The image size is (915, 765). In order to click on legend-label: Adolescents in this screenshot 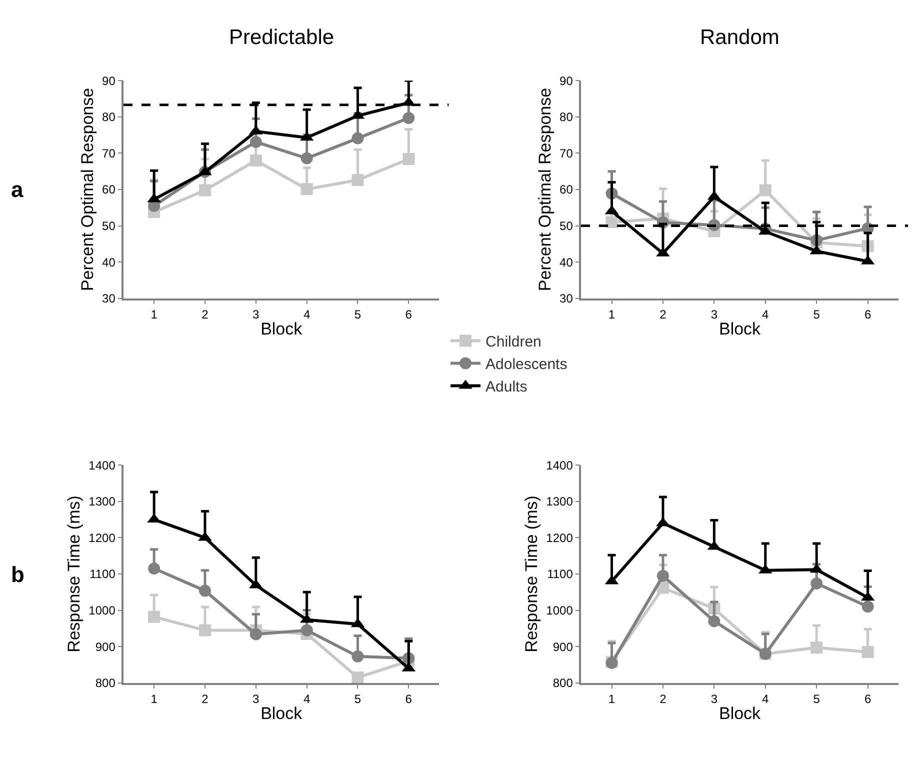, I will do `click(527, 365)`.